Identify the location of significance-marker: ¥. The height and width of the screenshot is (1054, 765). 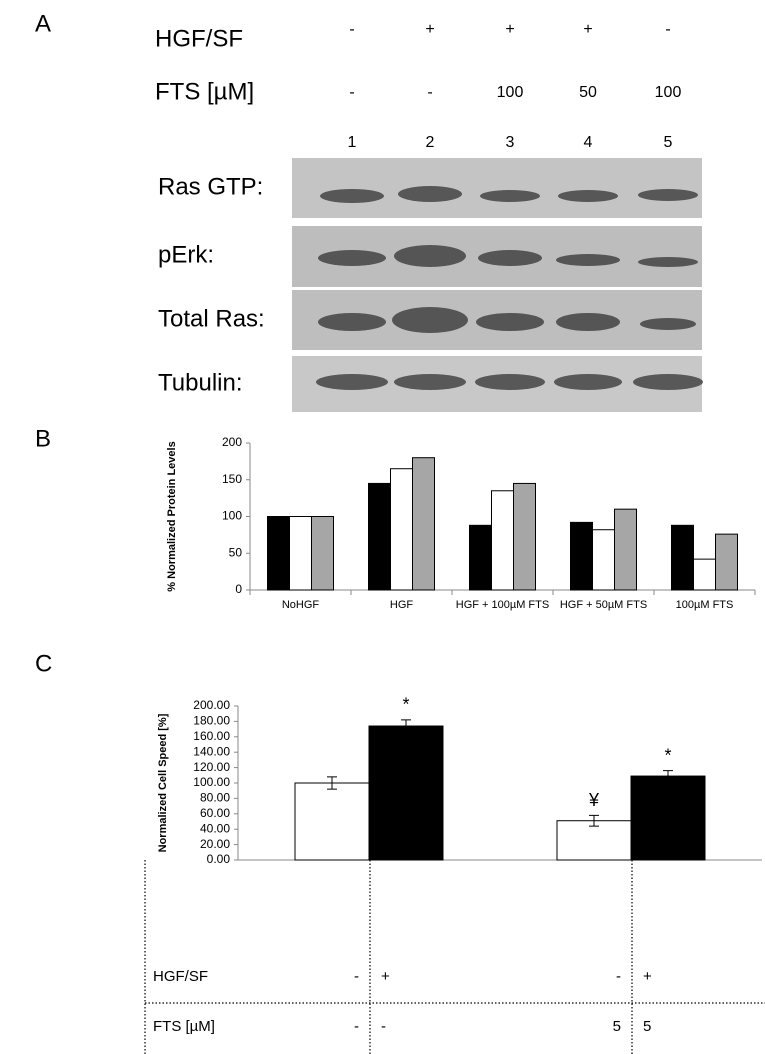
(594, 800).